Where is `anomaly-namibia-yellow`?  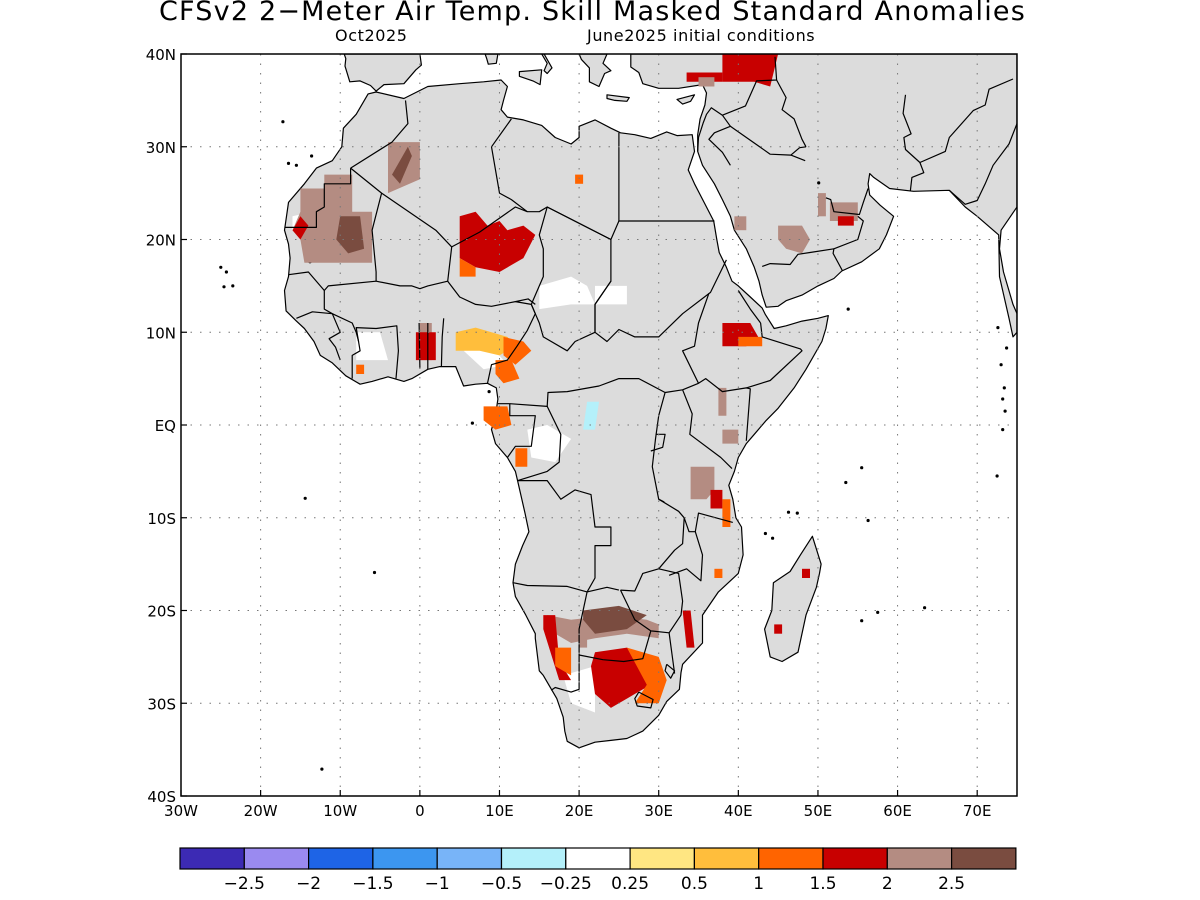 anomaly-namibia-yellow is located at coordinates (563, 661).